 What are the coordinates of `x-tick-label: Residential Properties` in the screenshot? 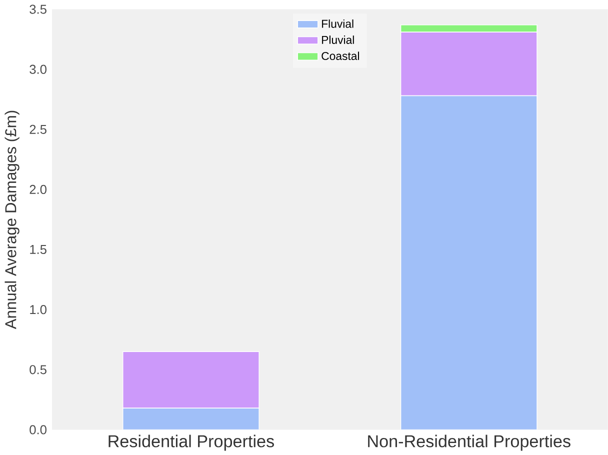 It's located at (191, 442).